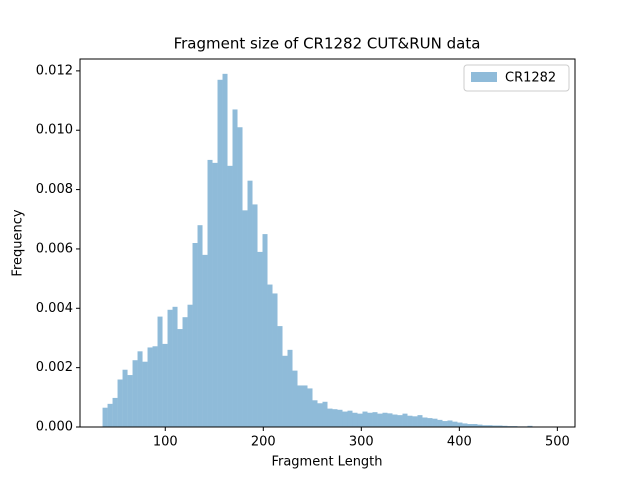 The height and width of the screenshot is (480, 640). Describe the element at coordinates (54, 70) in the screenshot. I see `y-tick-label: 0.012` at that location.